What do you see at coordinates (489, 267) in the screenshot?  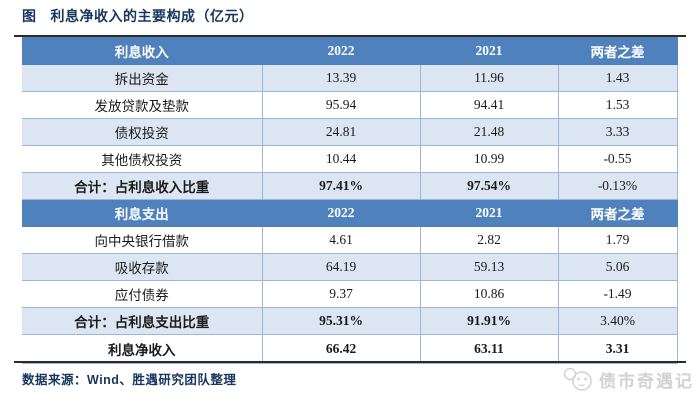 I see `value-cell: 59.13` at bounding box center [489, 267].